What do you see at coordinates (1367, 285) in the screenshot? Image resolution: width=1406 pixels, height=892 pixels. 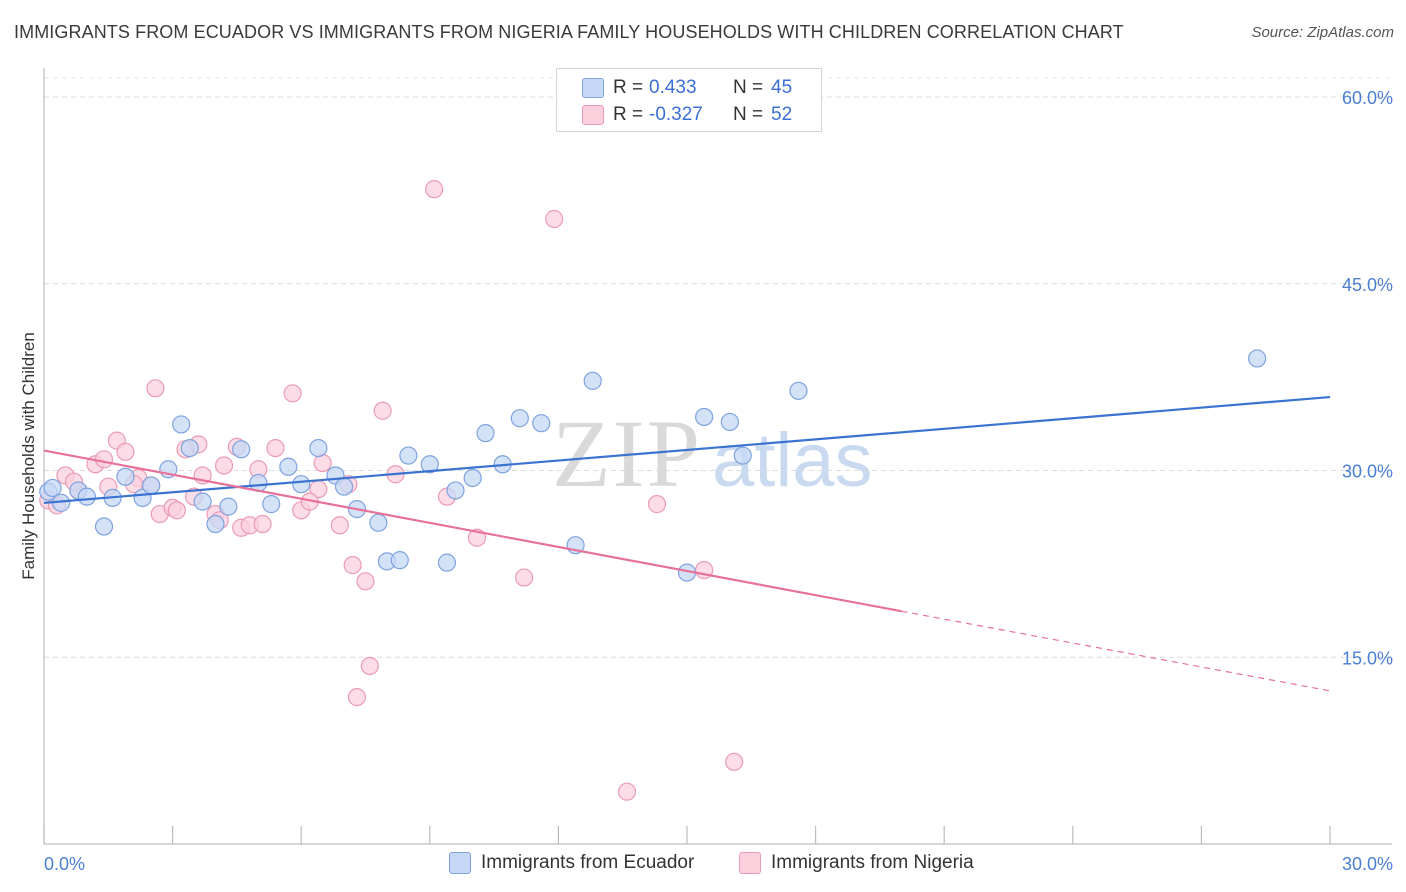 I see `y-tick-label: 45.0%` at bounding box center [1367, 285].